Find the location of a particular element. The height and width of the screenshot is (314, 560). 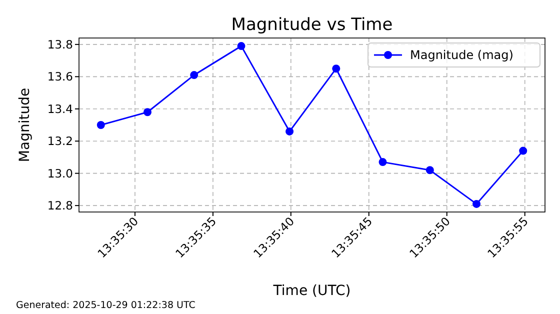

y-tick-label: 12.8 is located at coordinates (60, 205).